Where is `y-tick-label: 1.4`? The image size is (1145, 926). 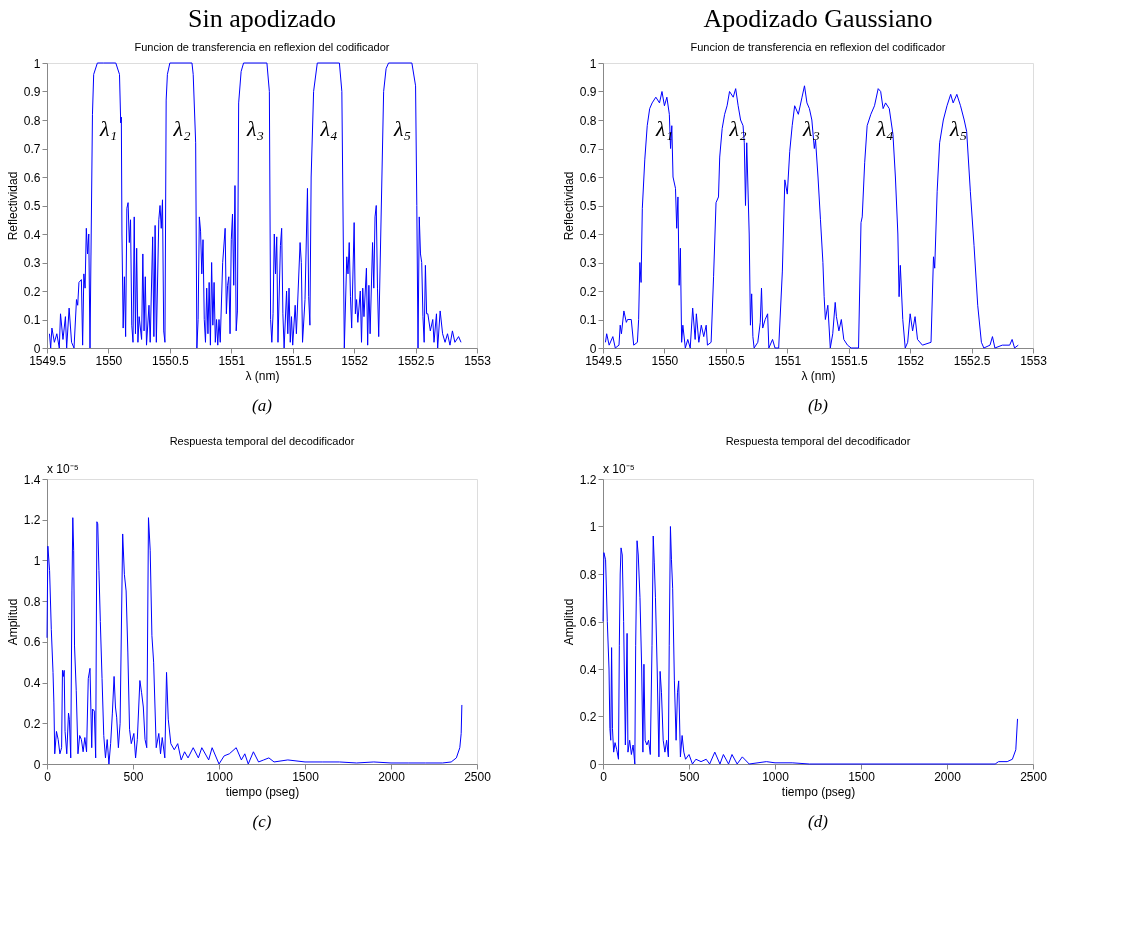 y-tick-label: 1.4 is located at coordinates (32, 479).